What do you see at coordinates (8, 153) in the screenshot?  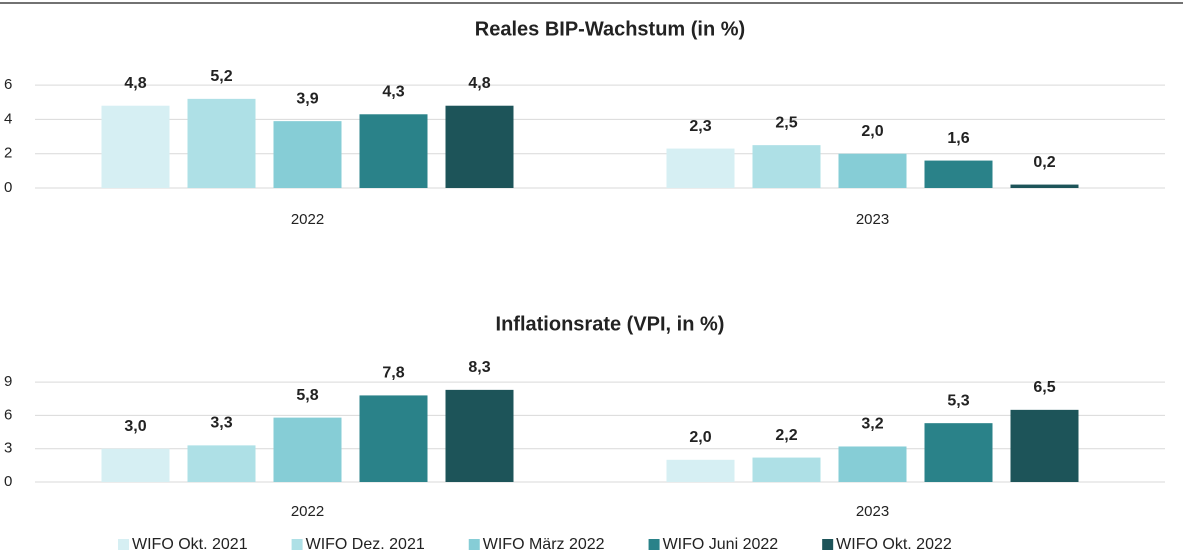 I see `y-tick-label: 2` at bounding box center [8, 153].